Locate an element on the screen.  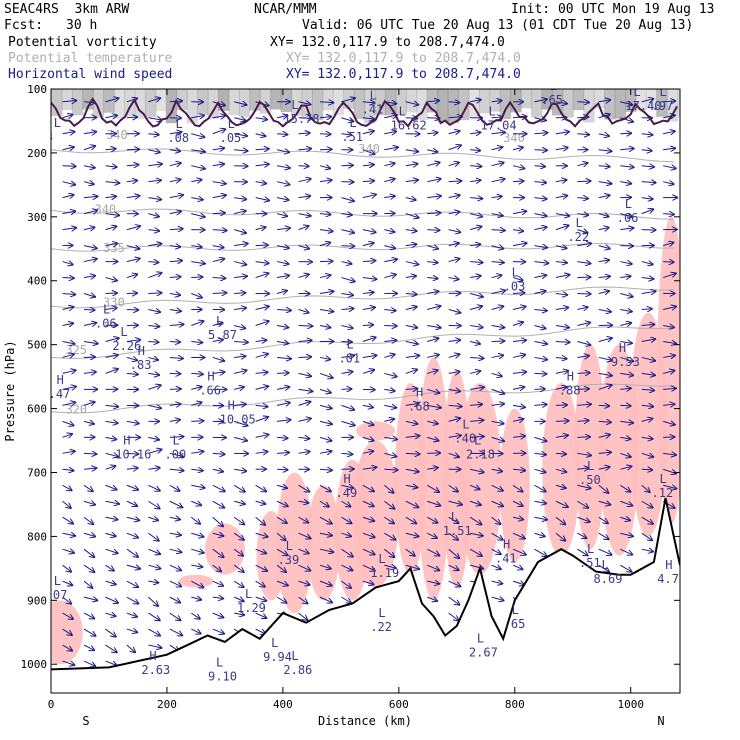
extremum-value: 2.18 is located at coordinates (480, 455).